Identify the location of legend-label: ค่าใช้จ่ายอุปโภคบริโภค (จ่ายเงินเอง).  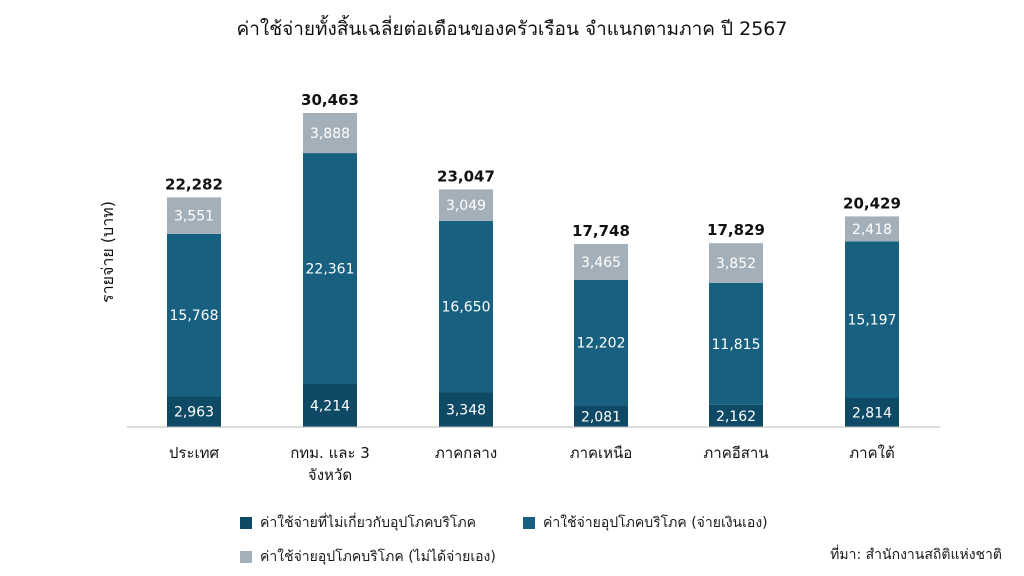
(655, 523).